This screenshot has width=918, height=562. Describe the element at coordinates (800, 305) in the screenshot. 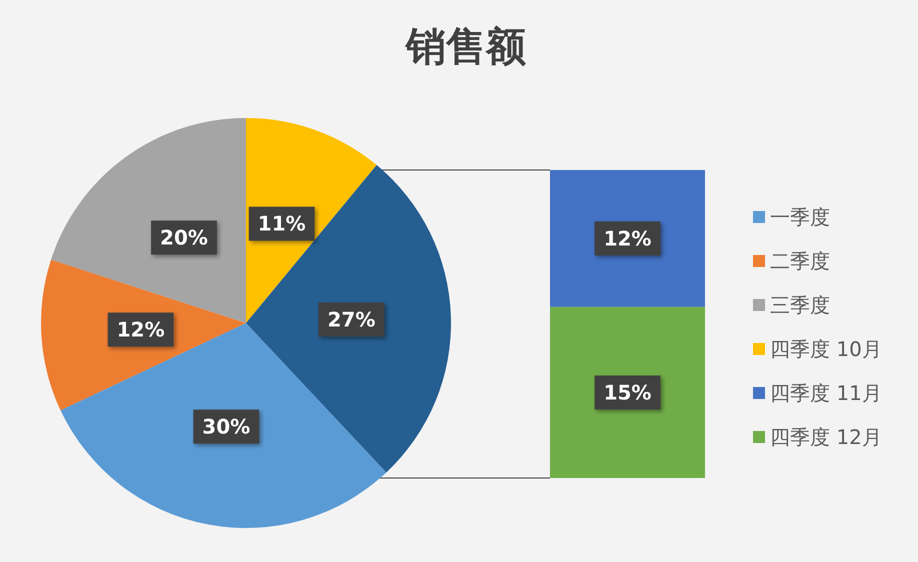

I see `legend-label: 三季度` at that location.